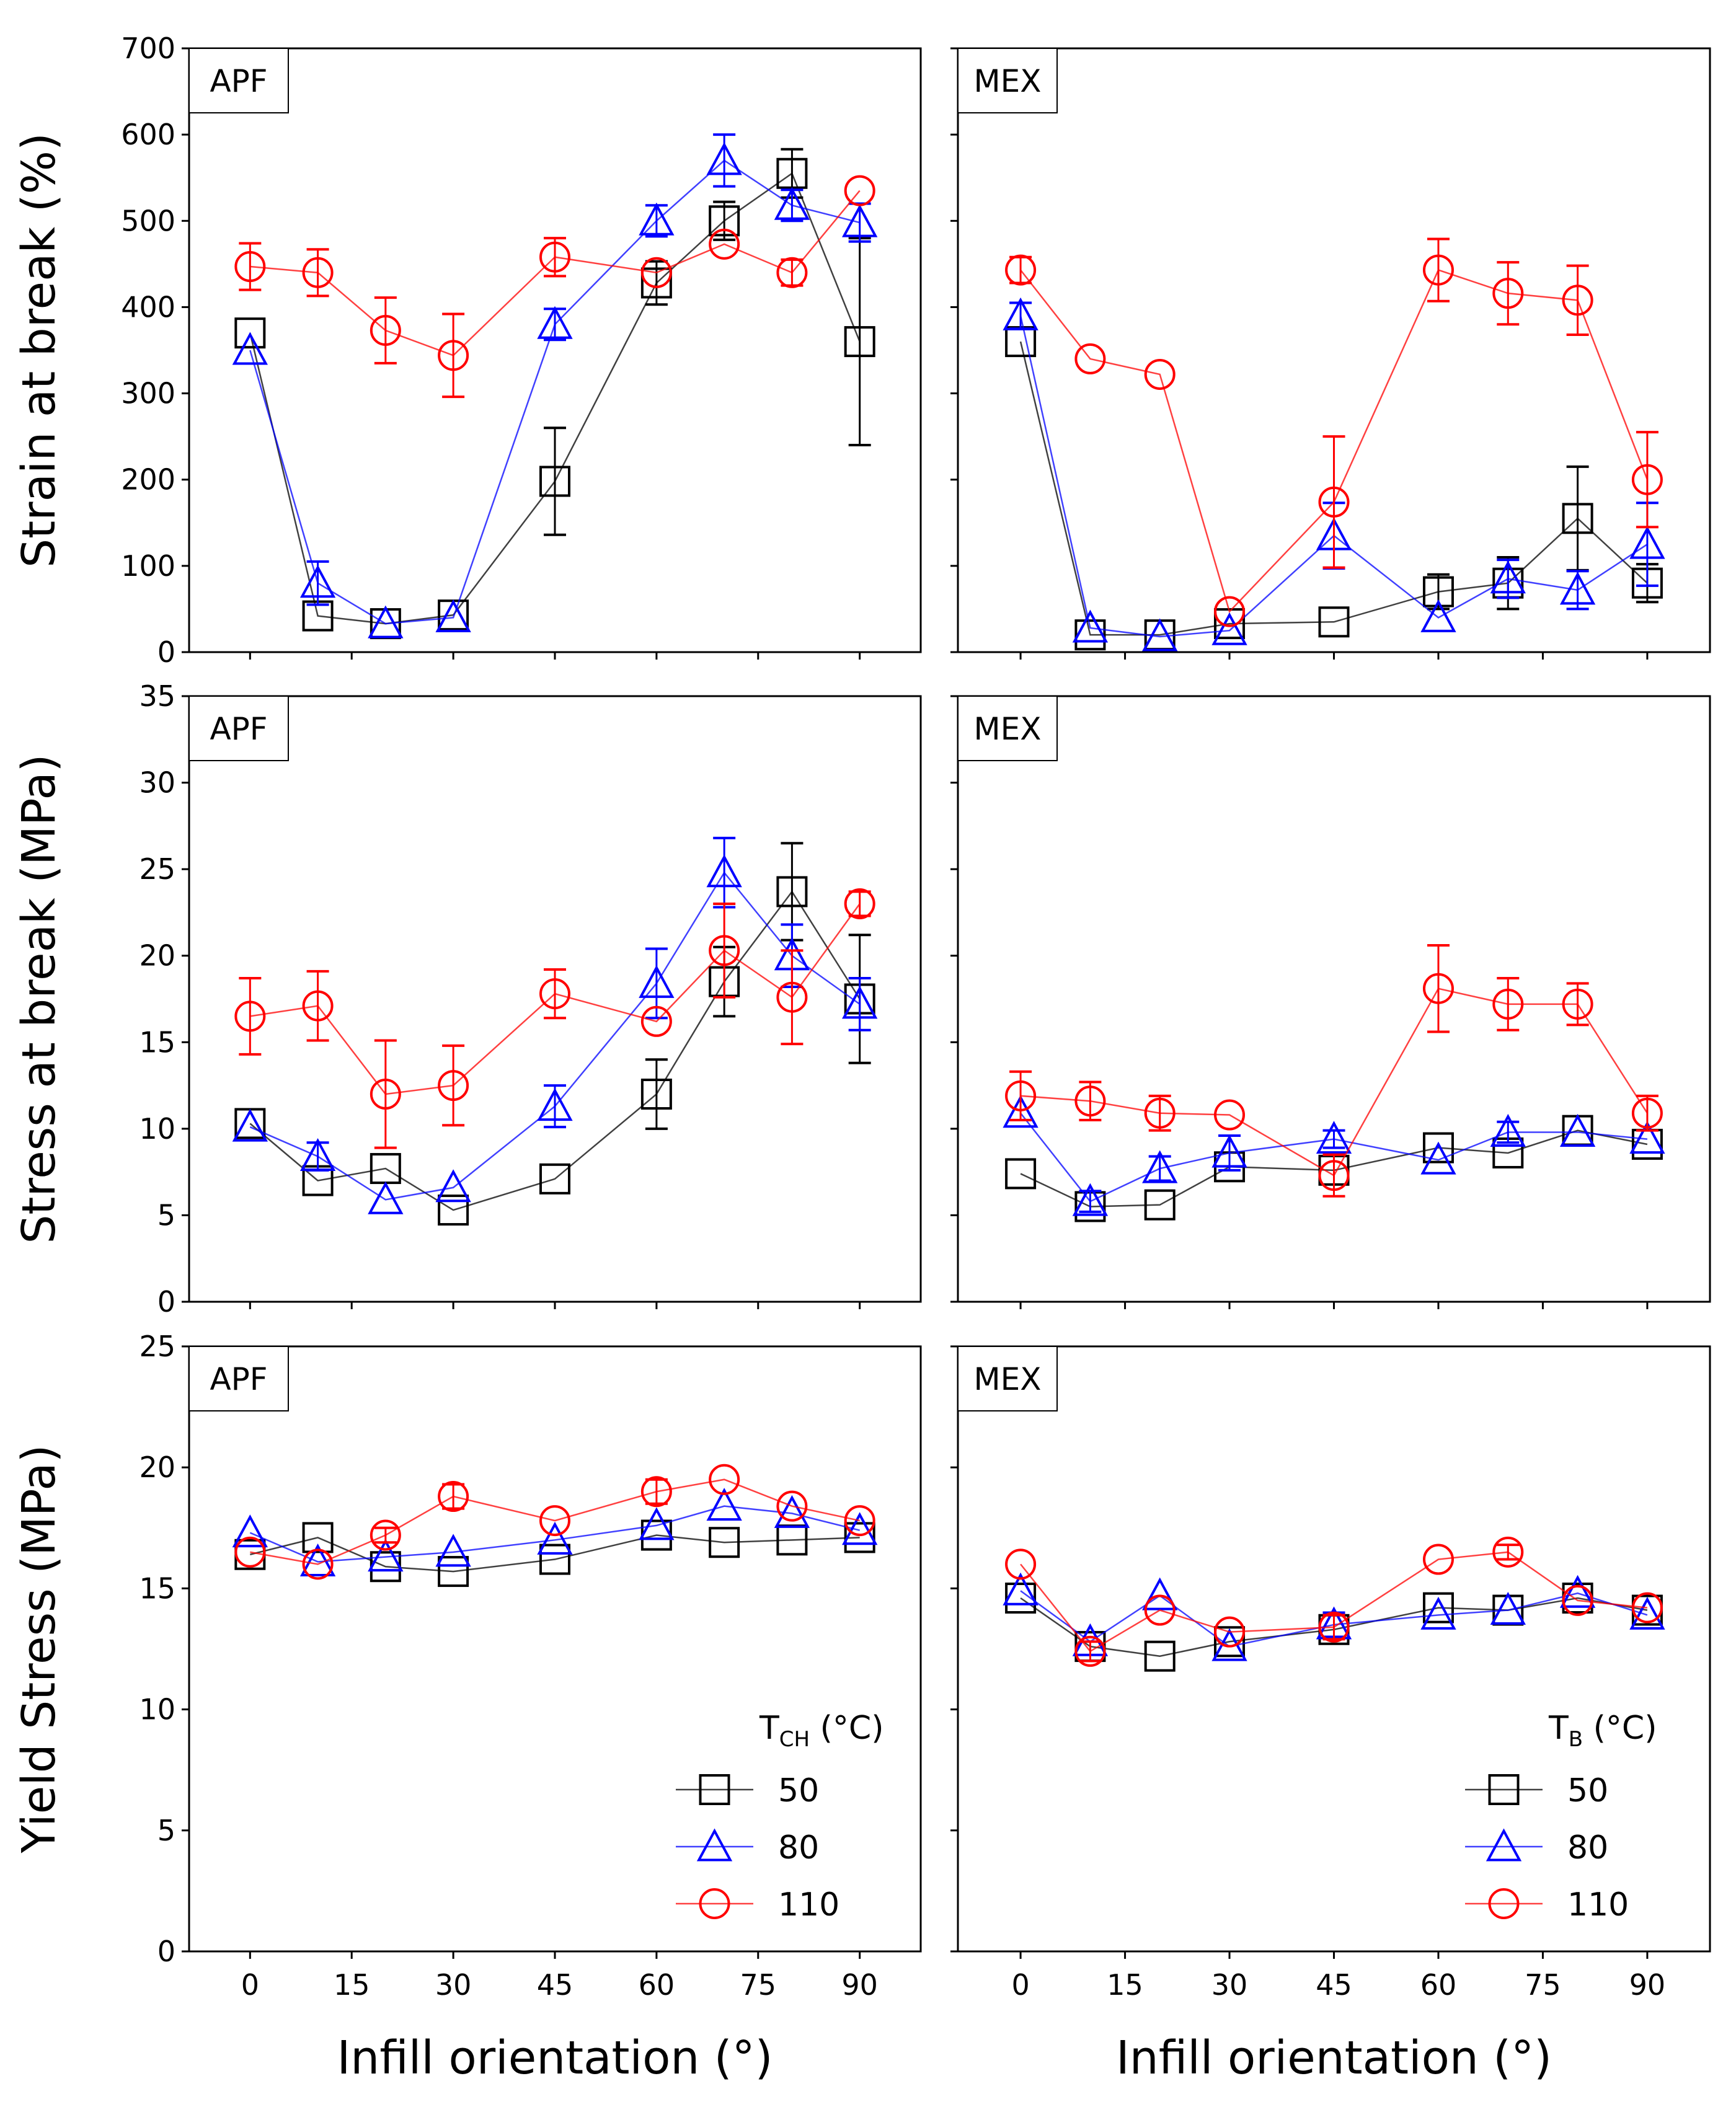 This screenshot has width=1736, height=2107. What do you see at coordinates (148, 480) in the screenshot?
I see `y-tick-label: 200` at bounding box center [148, 480].